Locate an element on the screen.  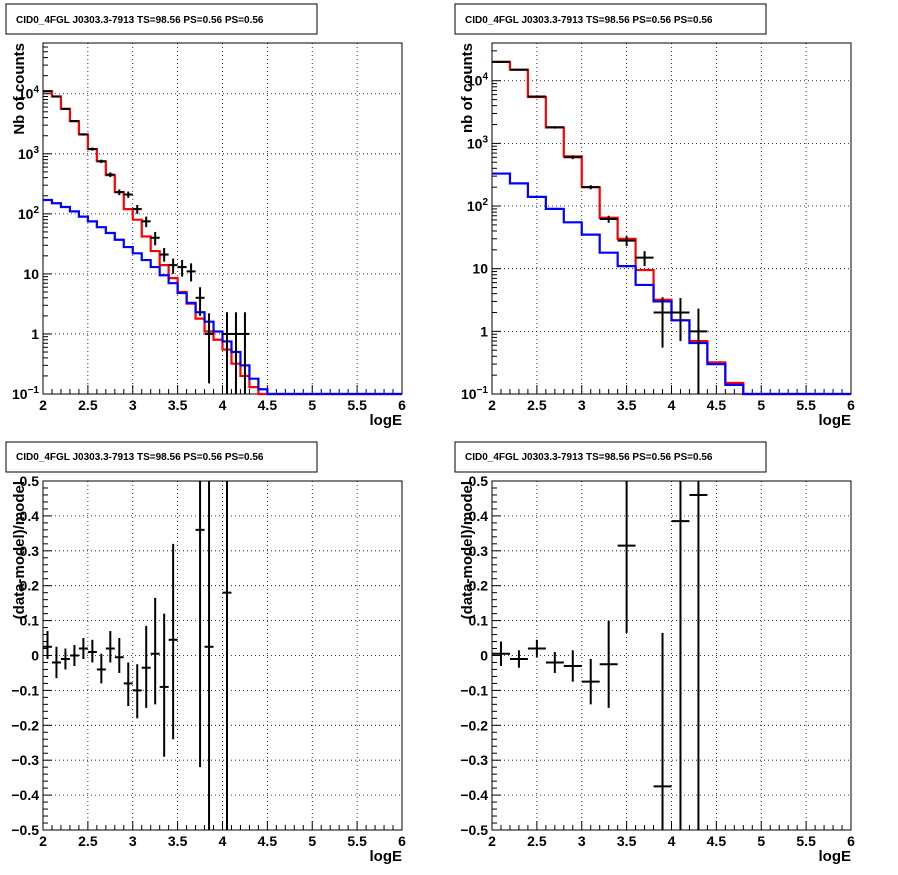
y-tick-label: 0.5 is located at coordinates (30, 481).